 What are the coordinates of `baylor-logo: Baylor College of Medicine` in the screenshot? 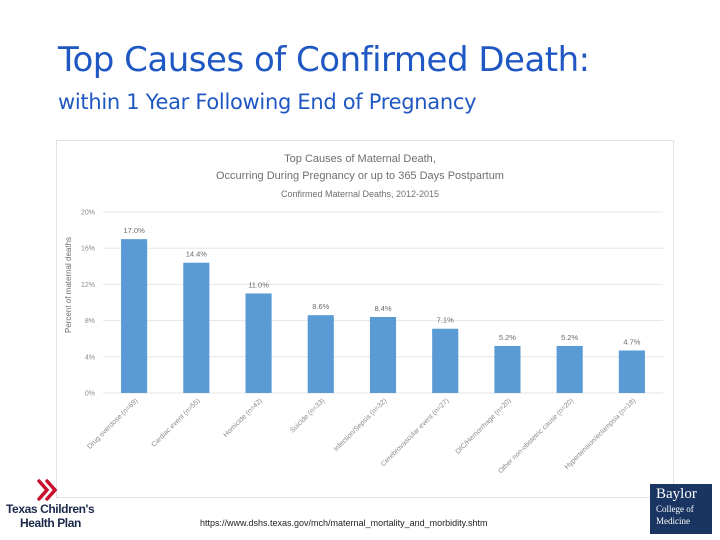 It's located at (681, 509).